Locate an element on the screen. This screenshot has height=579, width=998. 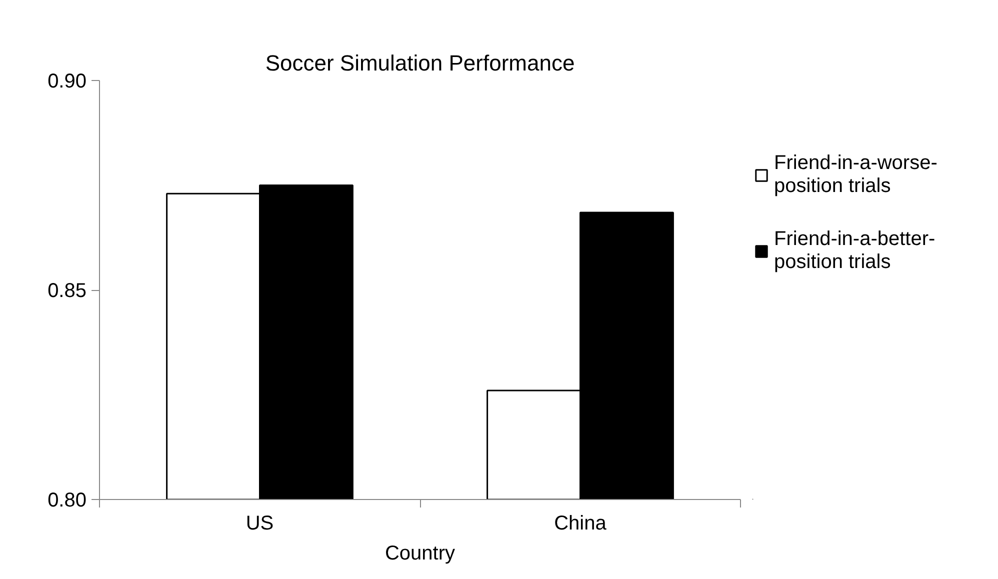
y-tick-label: 0.80 is located at coordinates (67, 501).